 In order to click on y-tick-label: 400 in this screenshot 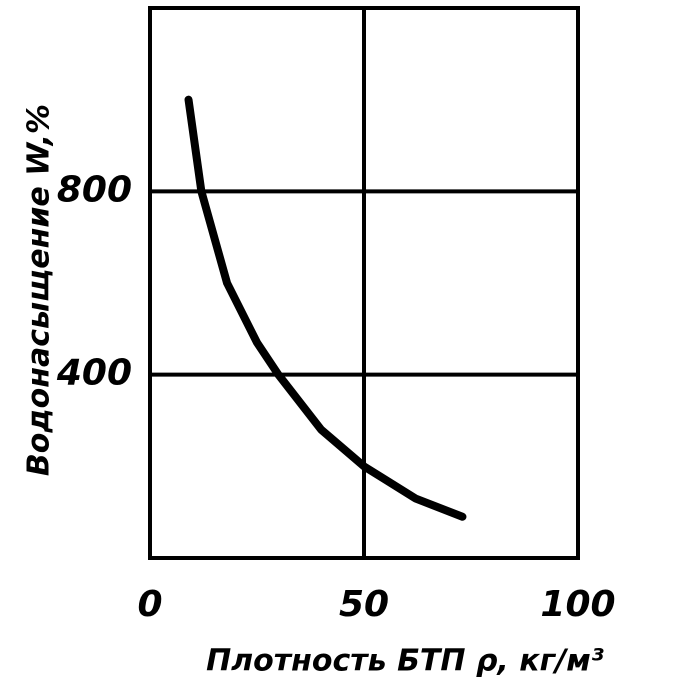, I will do `click(94, 373)`.